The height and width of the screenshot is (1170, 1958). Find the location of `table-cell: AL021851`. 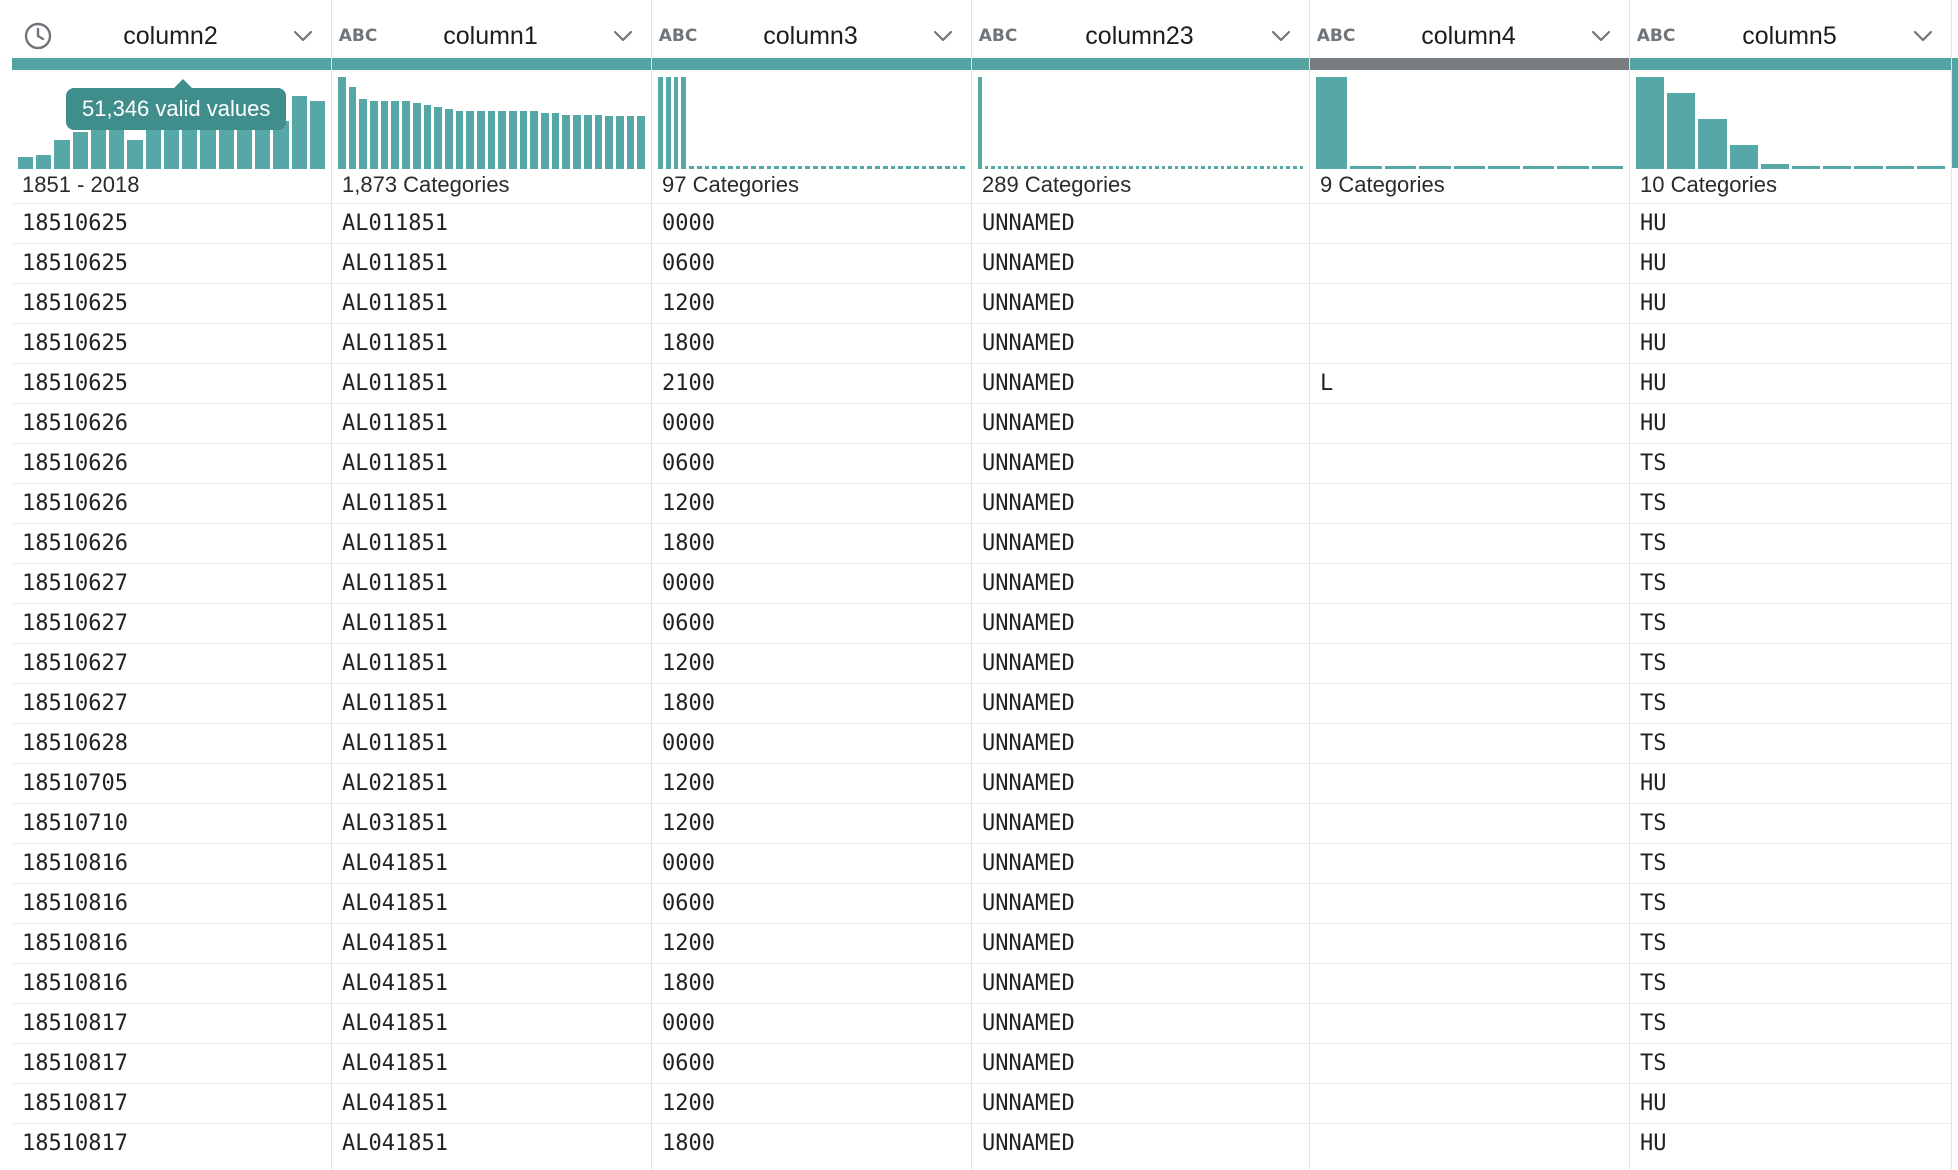

table-cell: AL021851 is located at coordinates (491, 783).